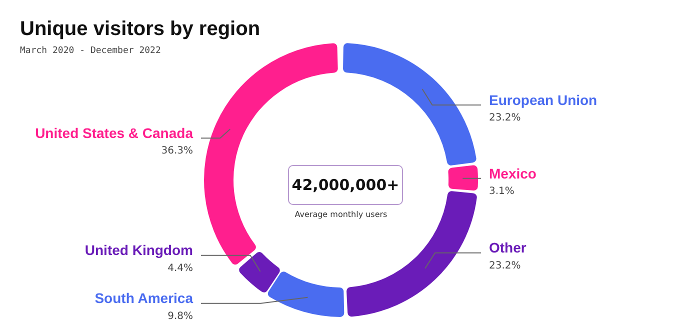 The width and height of the screenshot is (682, 336). I want to click on slice-label: United Kingdom, so click(138, 250).